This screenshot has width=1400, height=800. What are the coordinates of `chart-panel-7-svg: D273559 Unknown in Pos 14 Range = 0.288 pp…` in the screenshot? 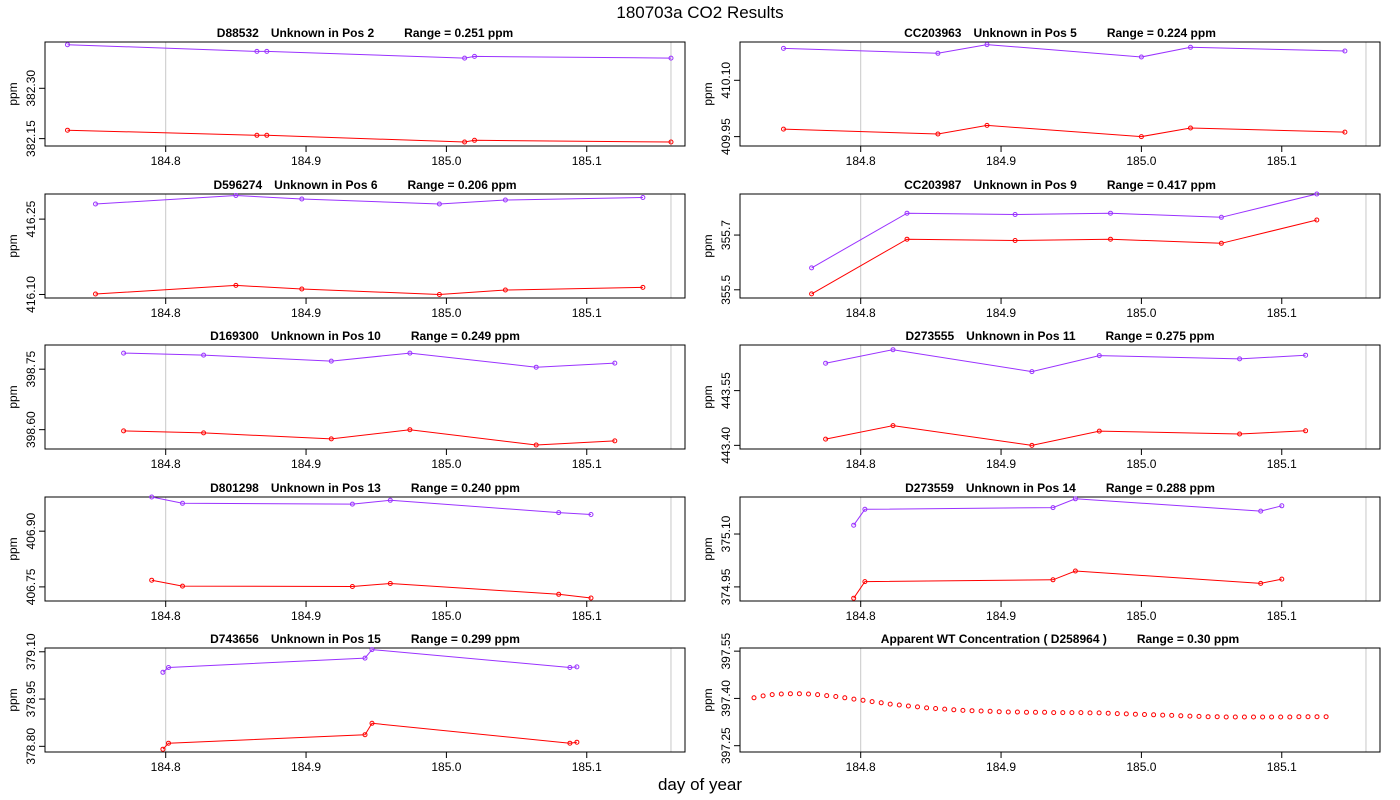 It's located at (1041, 552).